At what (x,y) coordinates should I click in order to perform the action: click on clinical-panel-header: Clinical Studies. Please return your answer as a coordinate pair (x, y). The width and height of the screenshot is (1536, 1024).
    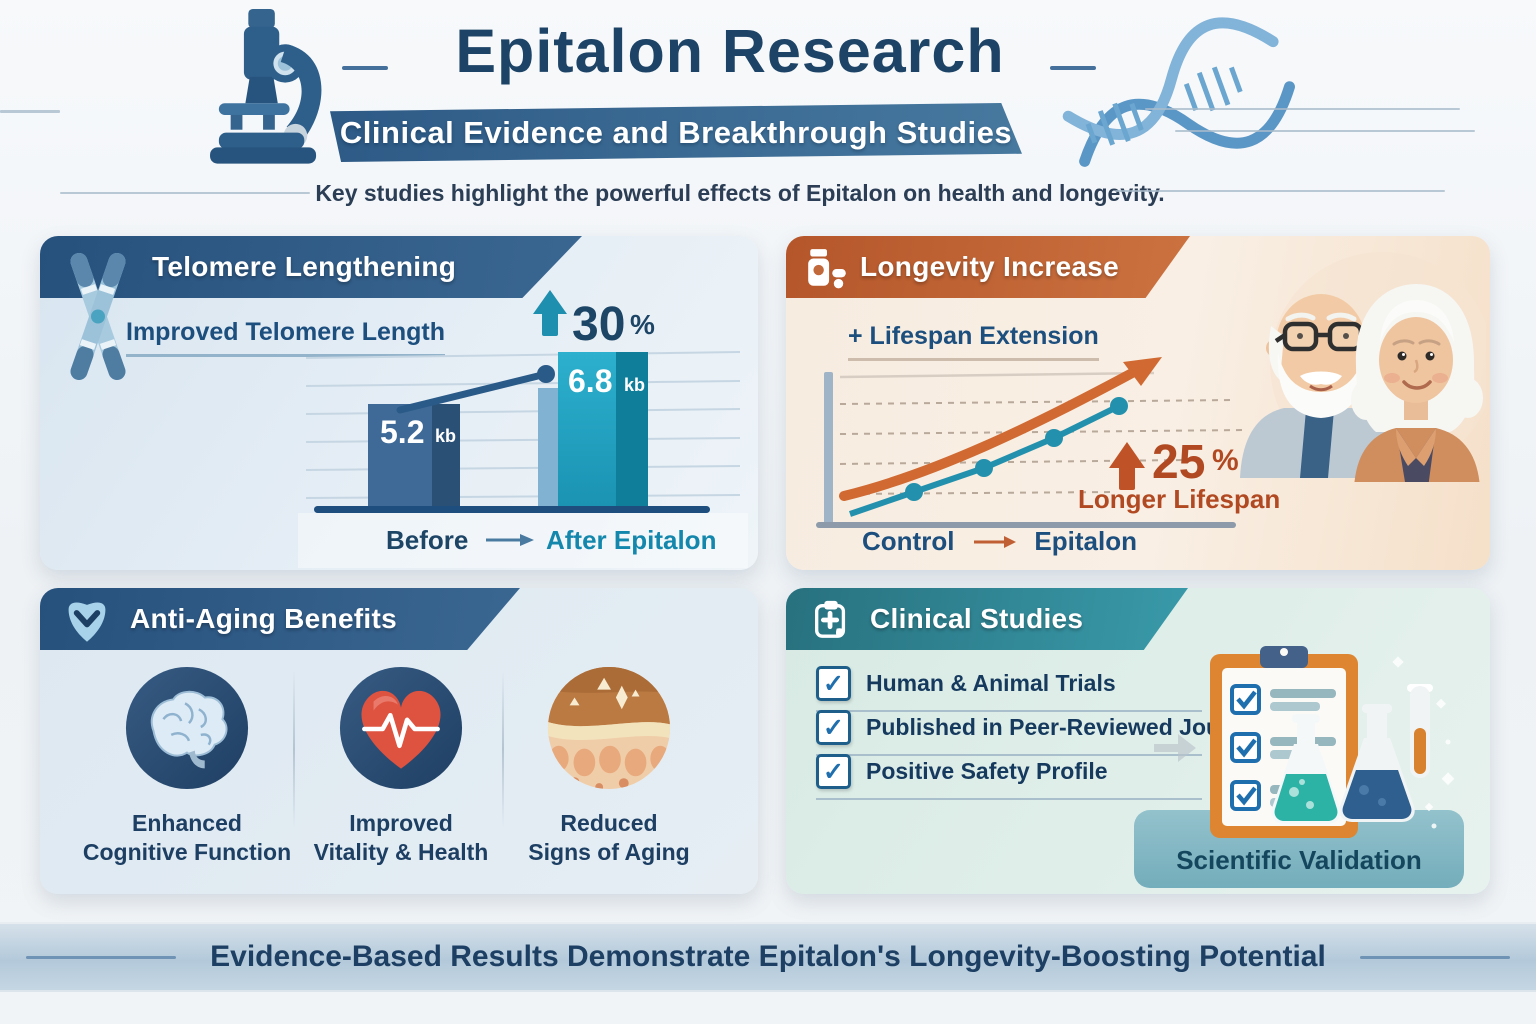
    Looking at the image, I should click on (987, 619).